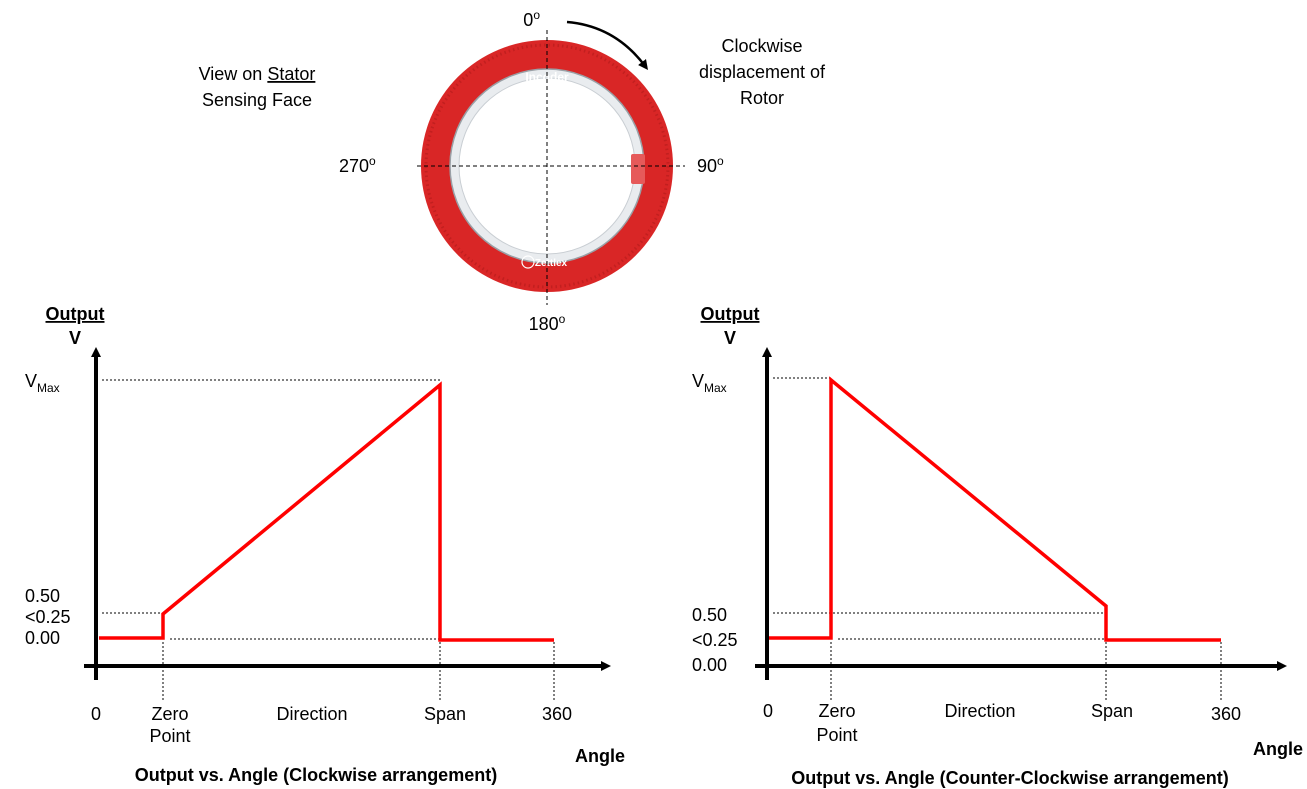 The height and width of the screenshot is (789, 1307). What do you see at coordinates (257, 100) in the screenshot?
I see `view-caption-line2: Sensing Face` at bounding box center [257, 100].